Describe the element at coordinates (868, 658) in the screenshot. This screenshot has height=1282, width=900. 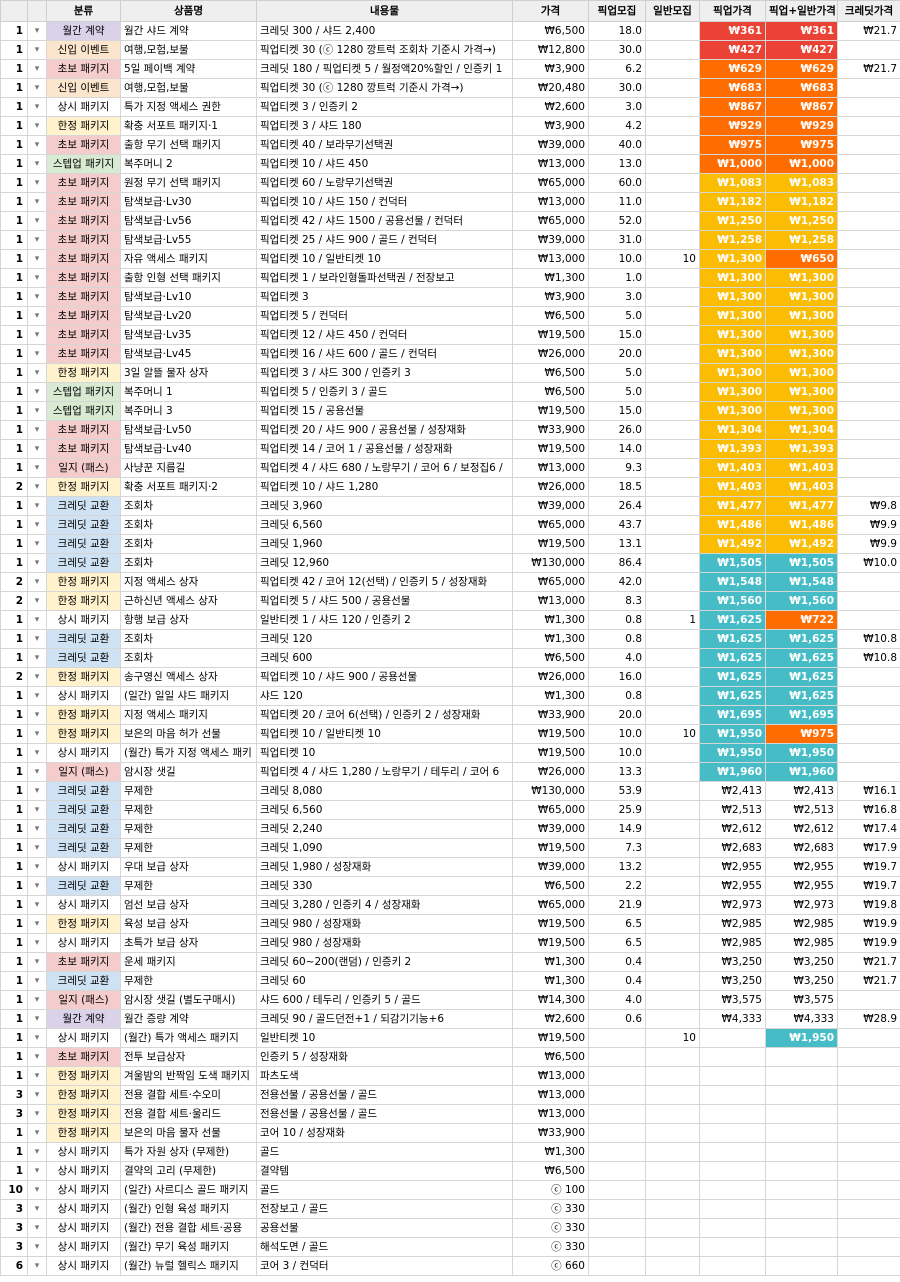
I see `cell-credit-price: ₩10.8` at that location.